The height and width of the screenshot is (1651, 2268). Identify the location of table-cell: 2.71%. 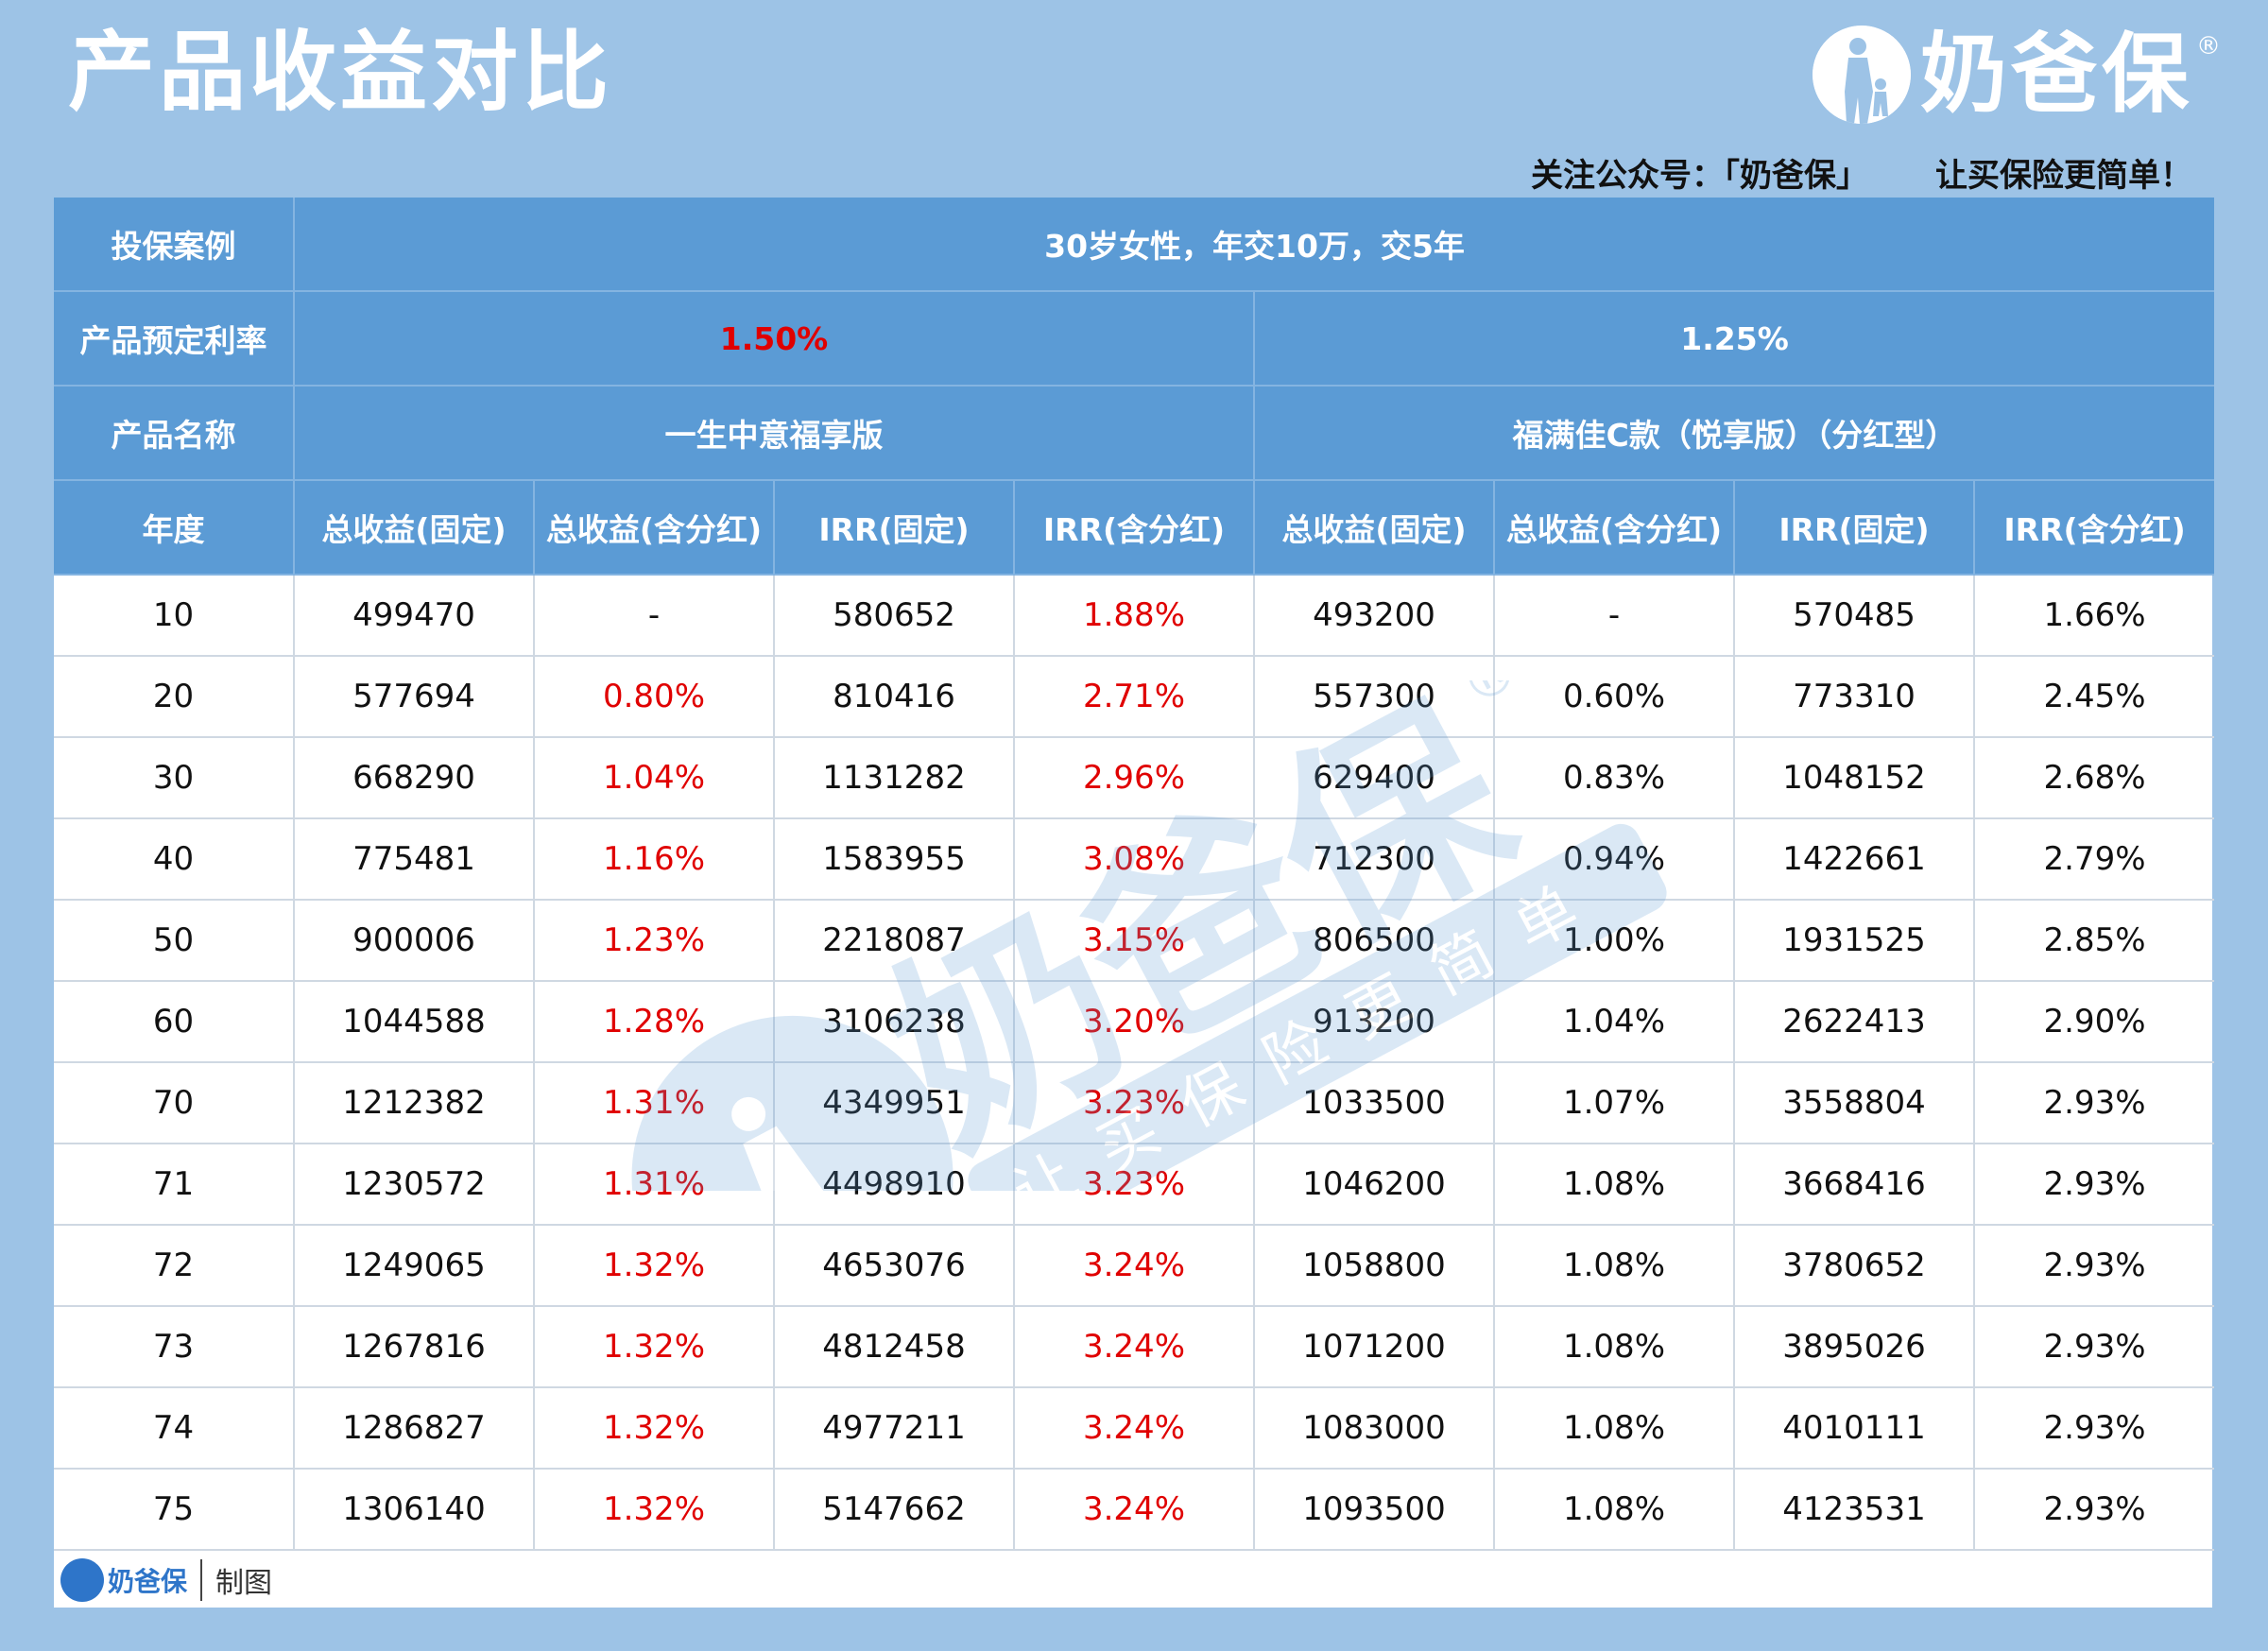
(1134, 697).